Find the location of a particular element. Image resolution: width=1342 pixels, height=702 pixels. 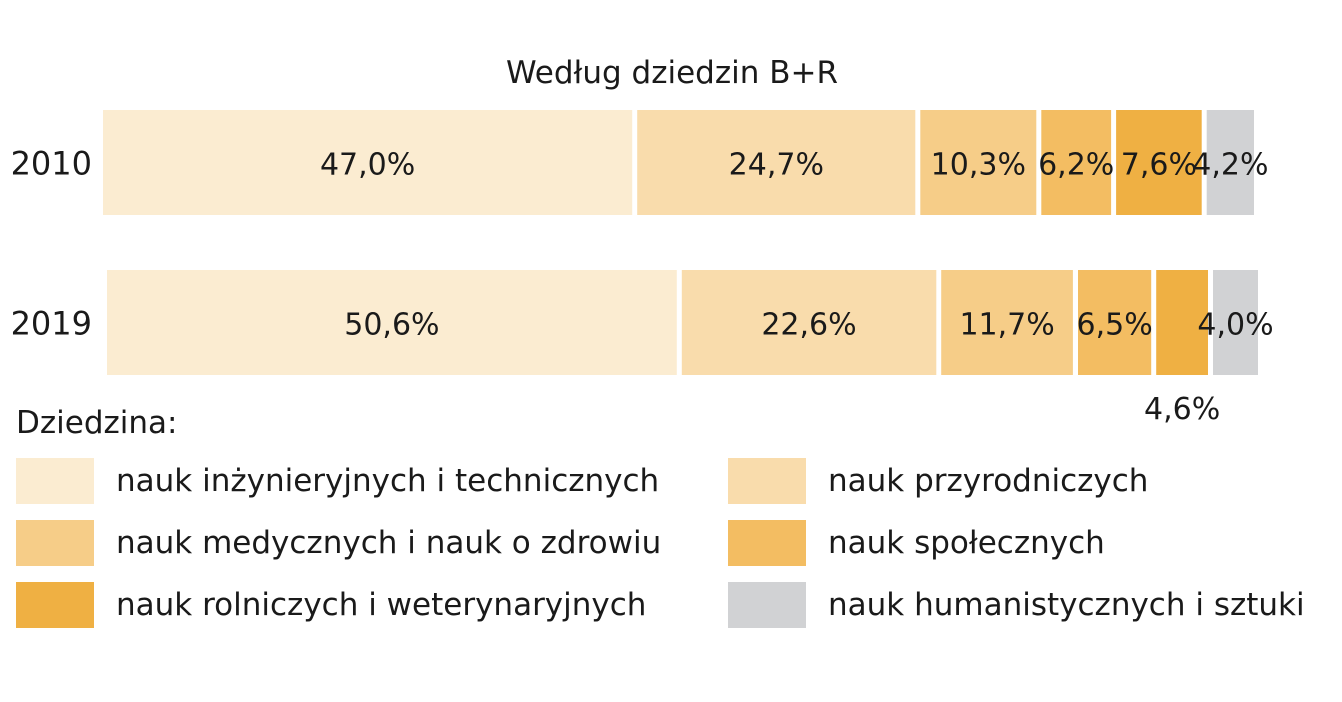

legend-item: nauk przyrodniczych is located at coordinates (938, 481).